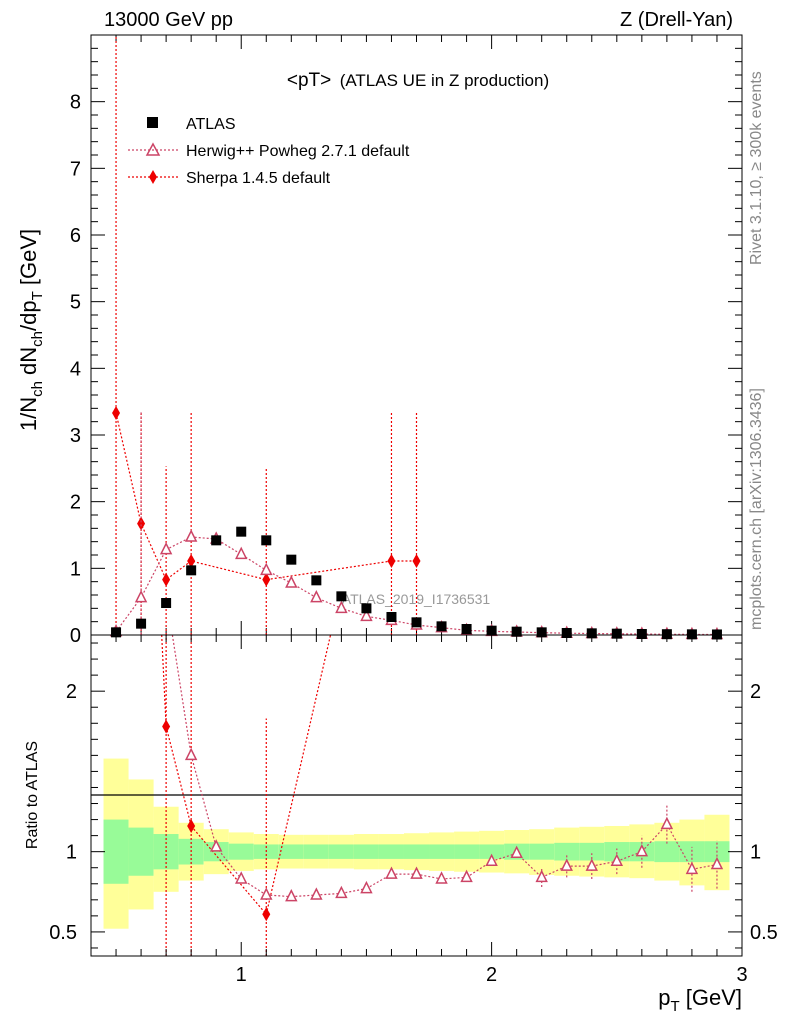  I want to click on main-y-tick-label: 6, so click(75, 236).